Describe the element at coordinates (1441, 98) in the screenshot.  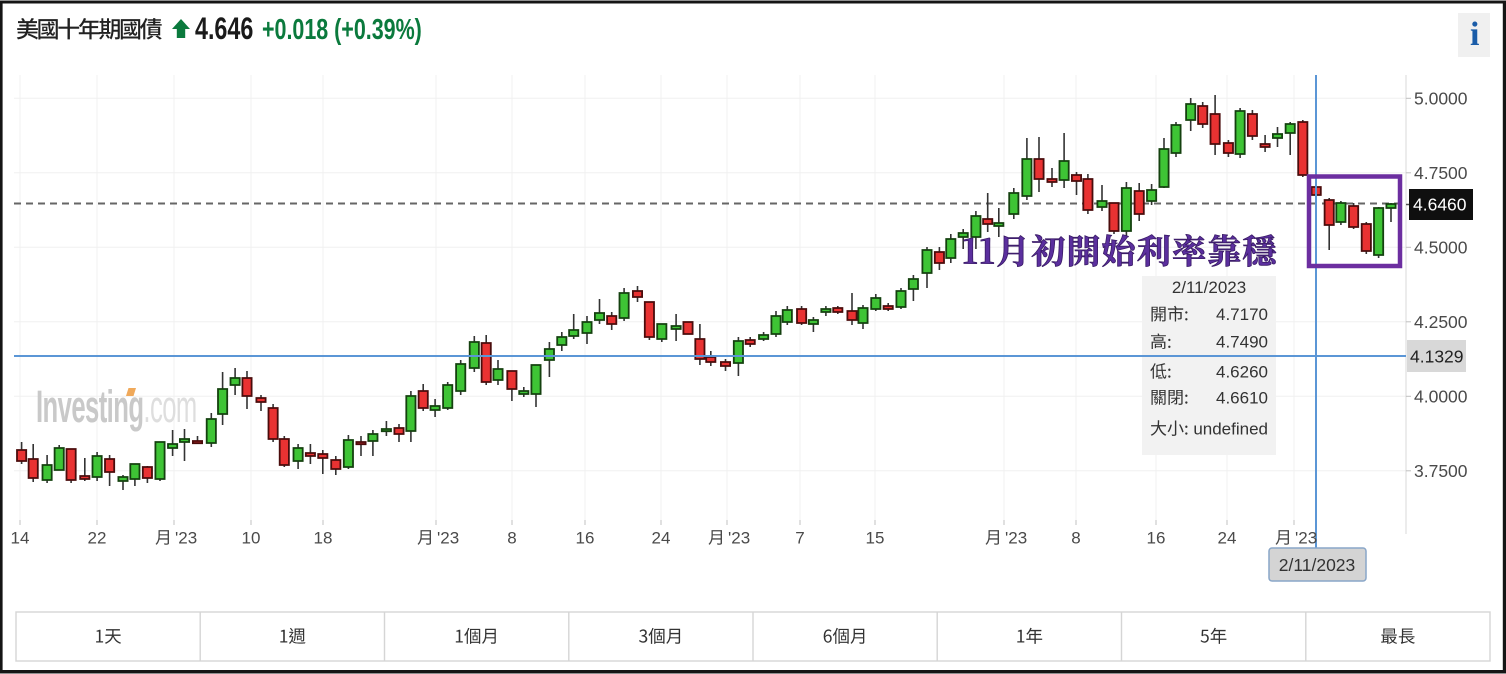
I see `svg-text: 5.0000` at that location.